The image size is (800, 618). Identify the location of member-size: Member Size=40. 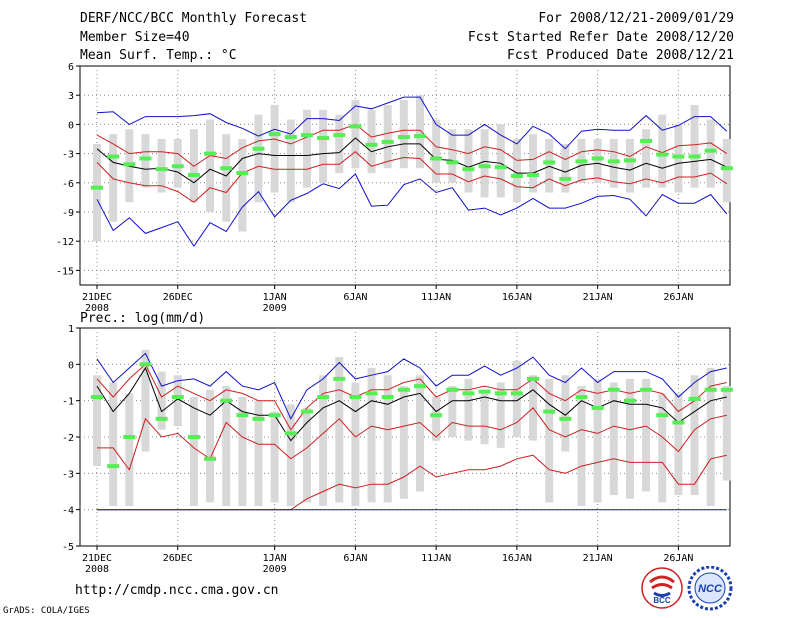
(135, 37).